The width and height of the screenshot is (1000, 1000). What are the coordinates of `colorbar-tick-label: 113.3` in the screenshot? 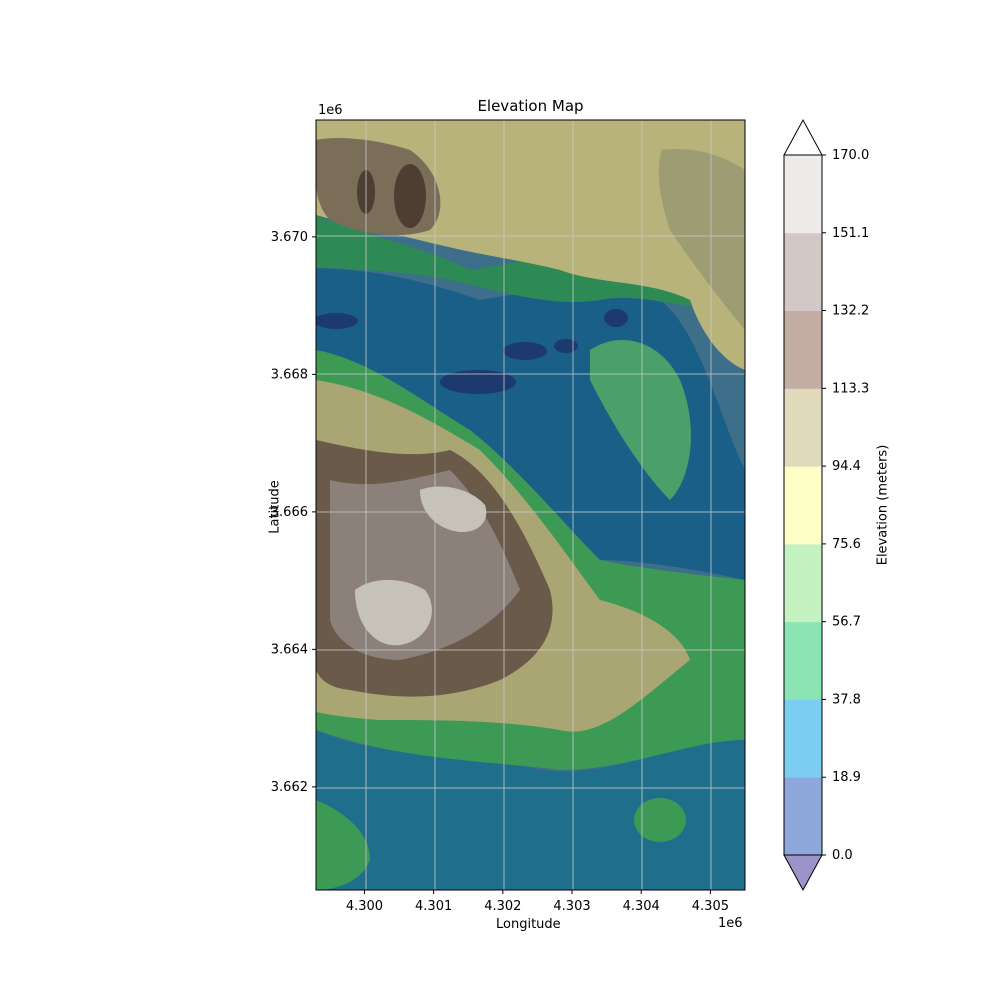 It's located at (850, 388).